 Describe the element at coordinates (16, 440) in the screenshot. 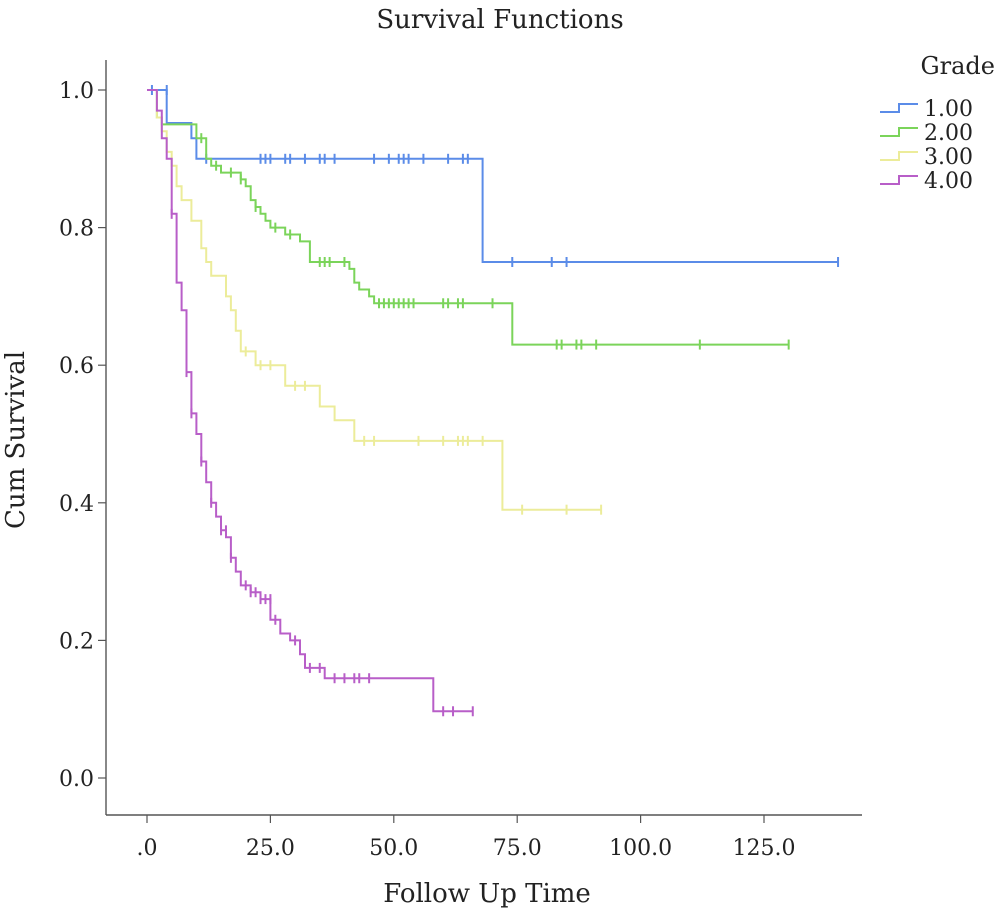

I see `y-axis-label: Cum Survival` at that location.